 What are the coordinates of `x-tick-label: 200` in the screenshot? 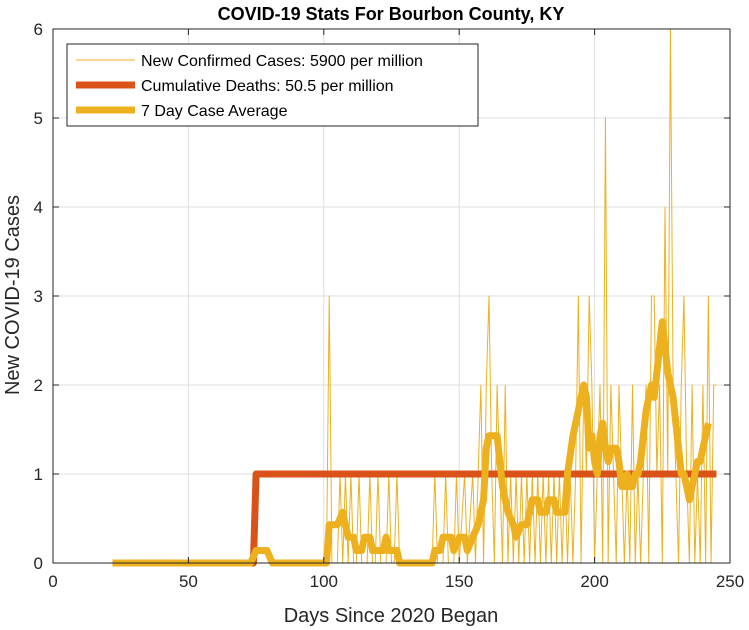 It's located at (594, 581).